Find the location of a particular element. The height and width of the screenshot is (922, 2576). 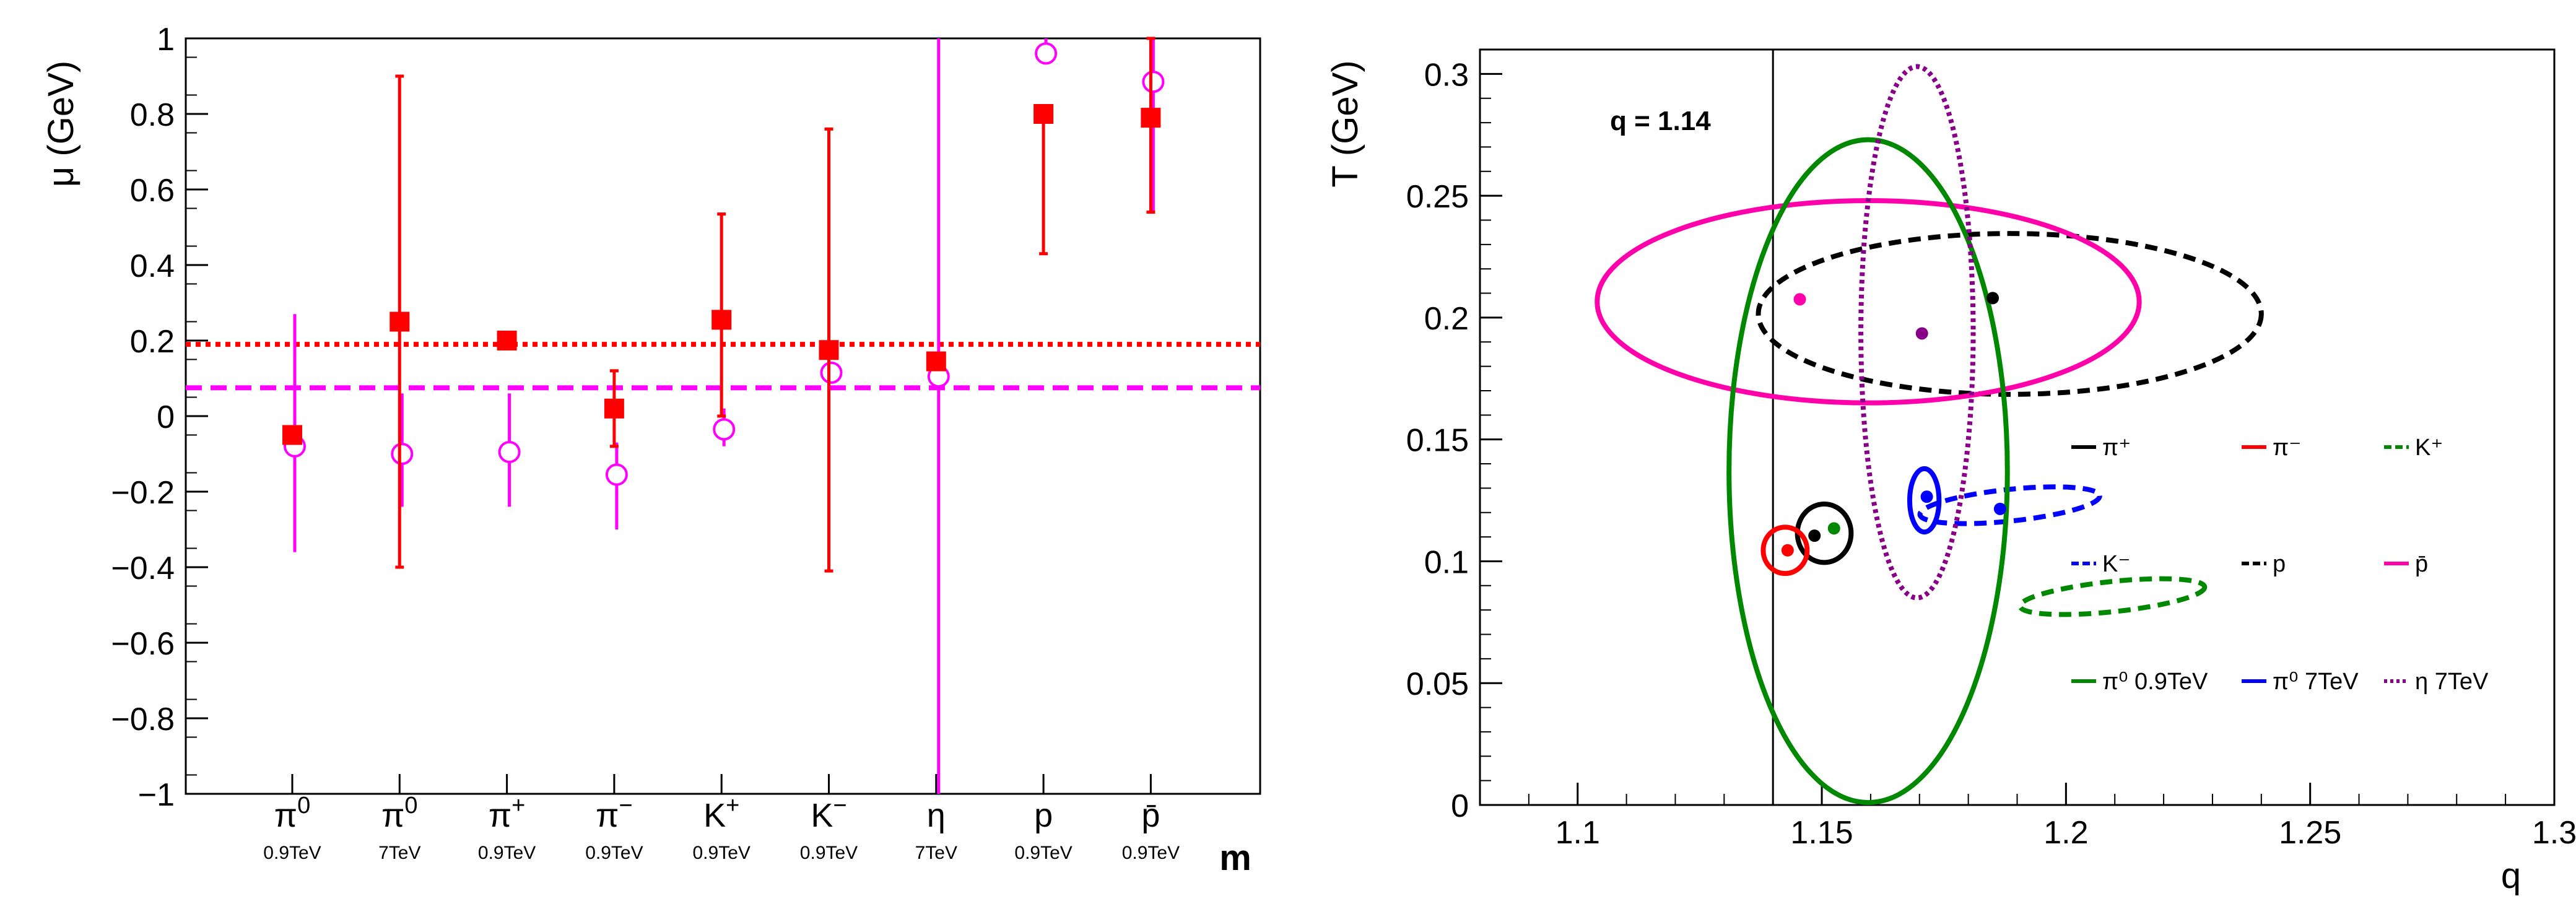

left-y-tick-label: 0.4 is located at coordinates (152, 266).